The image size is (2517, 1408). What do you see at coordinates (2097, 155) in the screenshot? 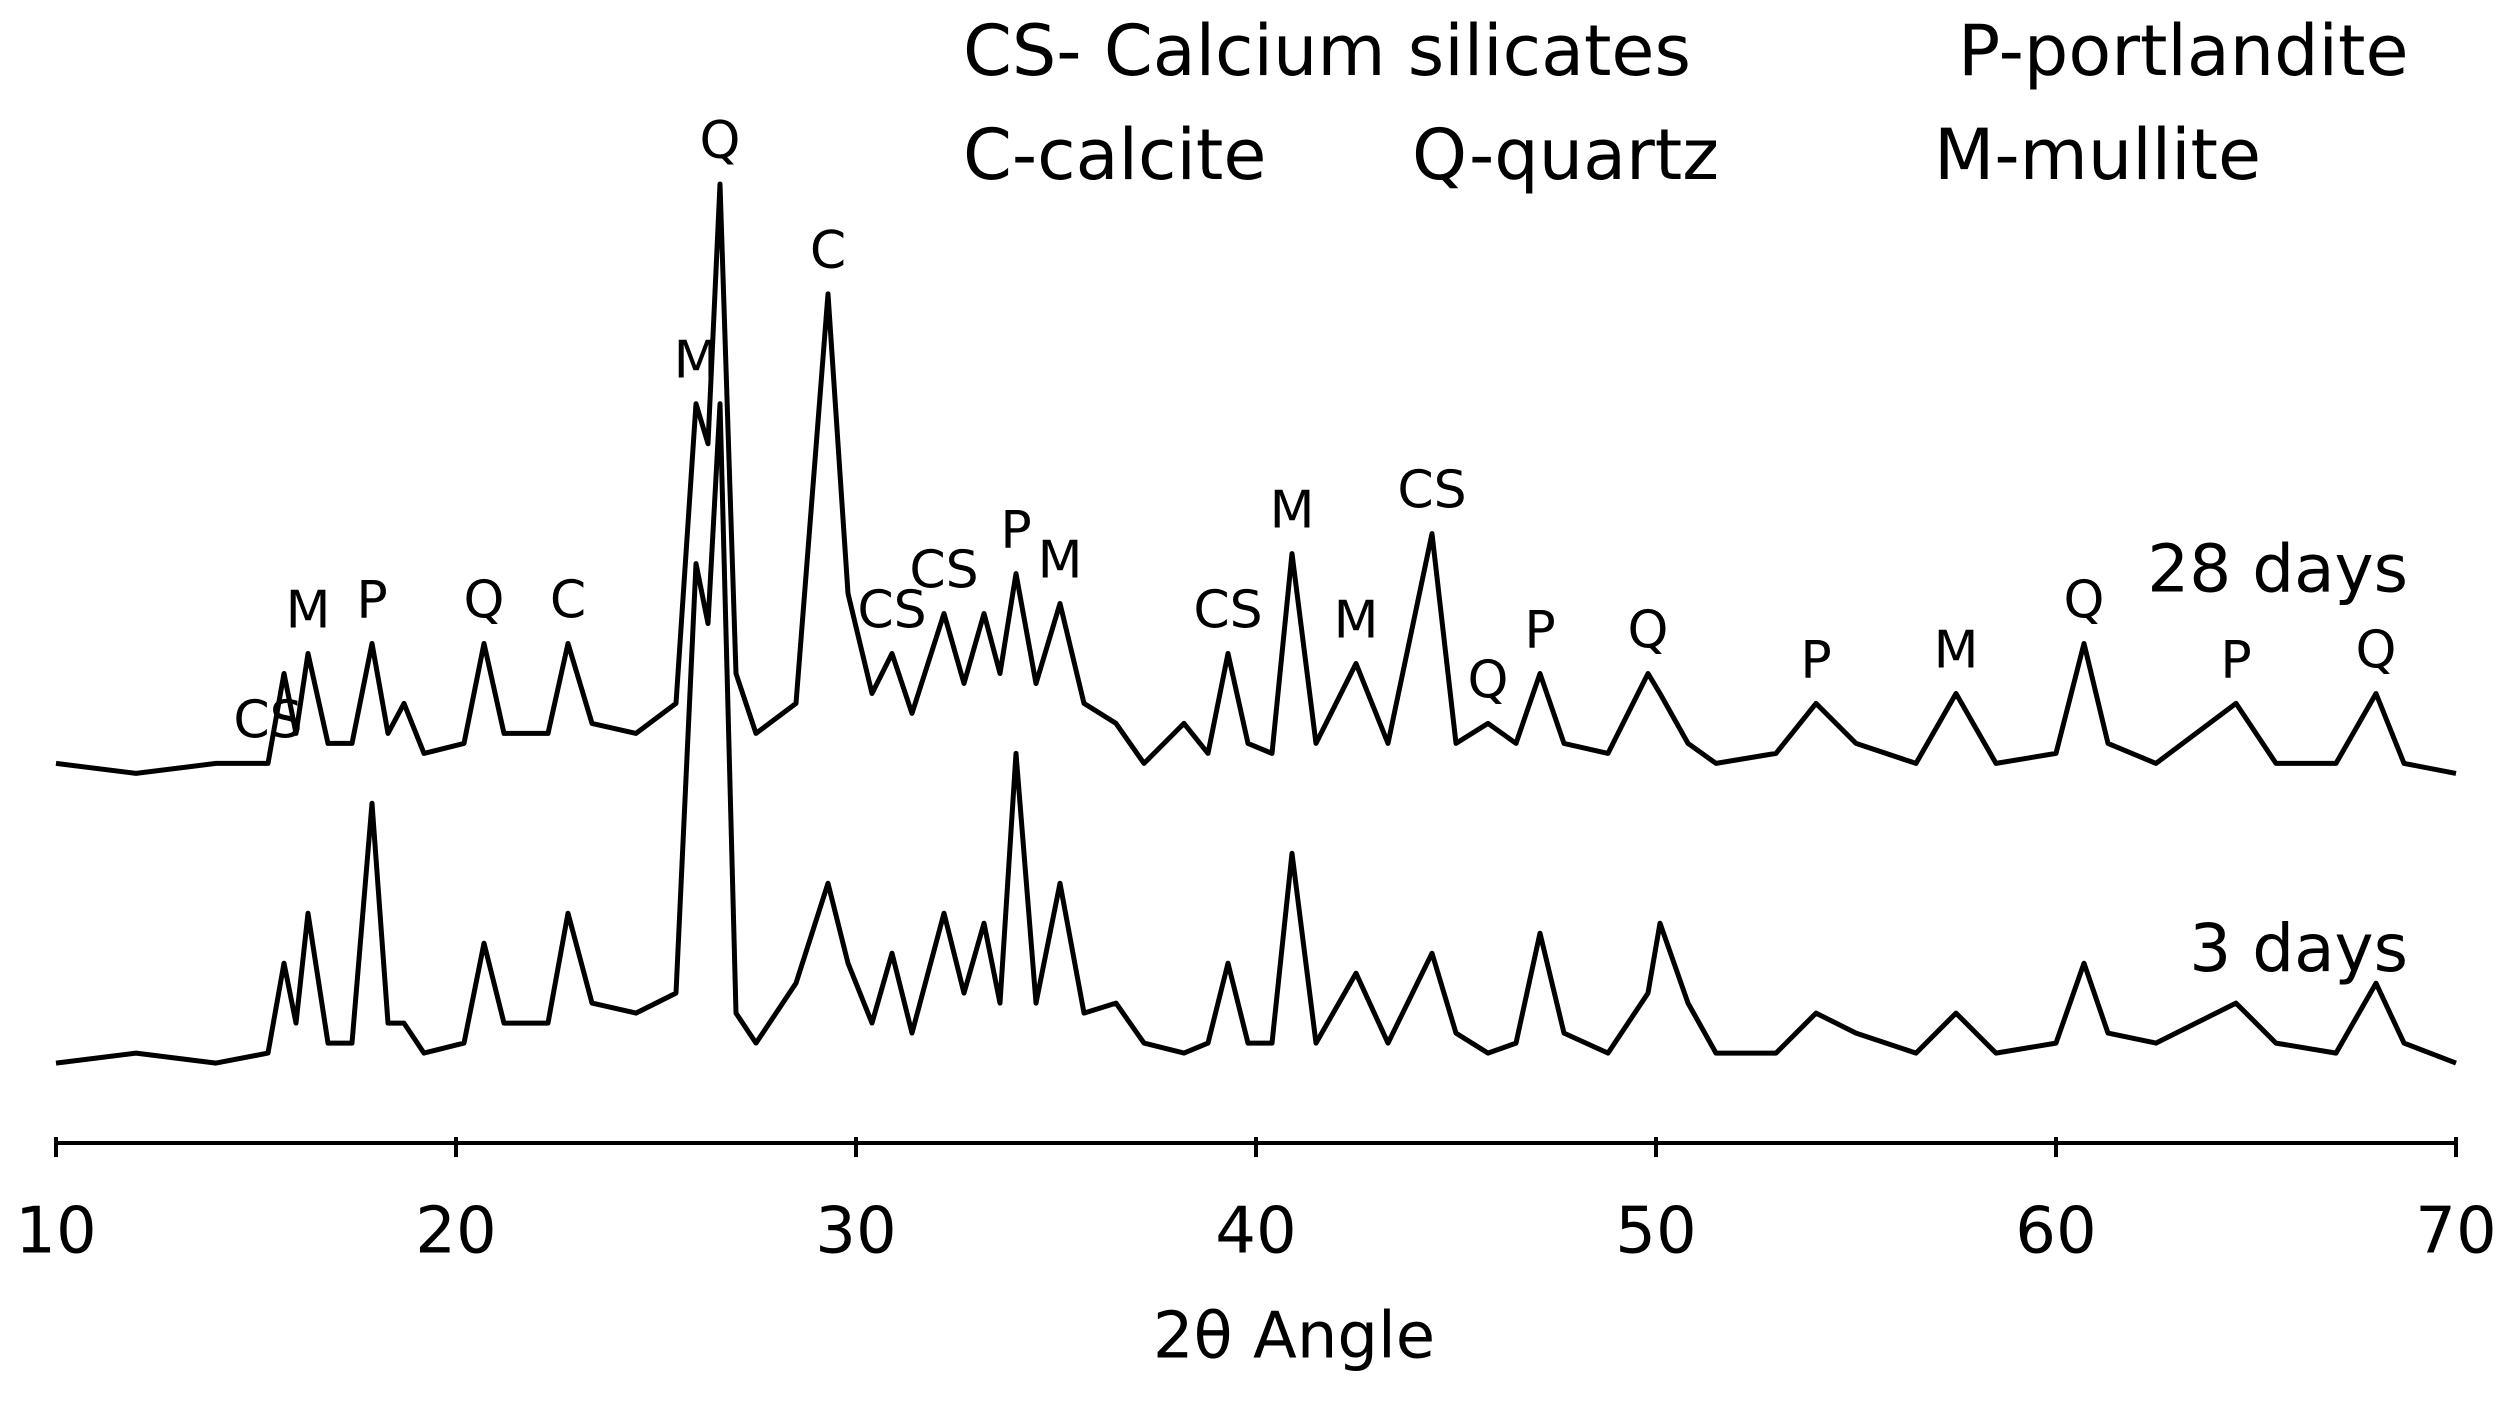
I see `legend-note: M-mullite` at bounding box center [2097, 155].